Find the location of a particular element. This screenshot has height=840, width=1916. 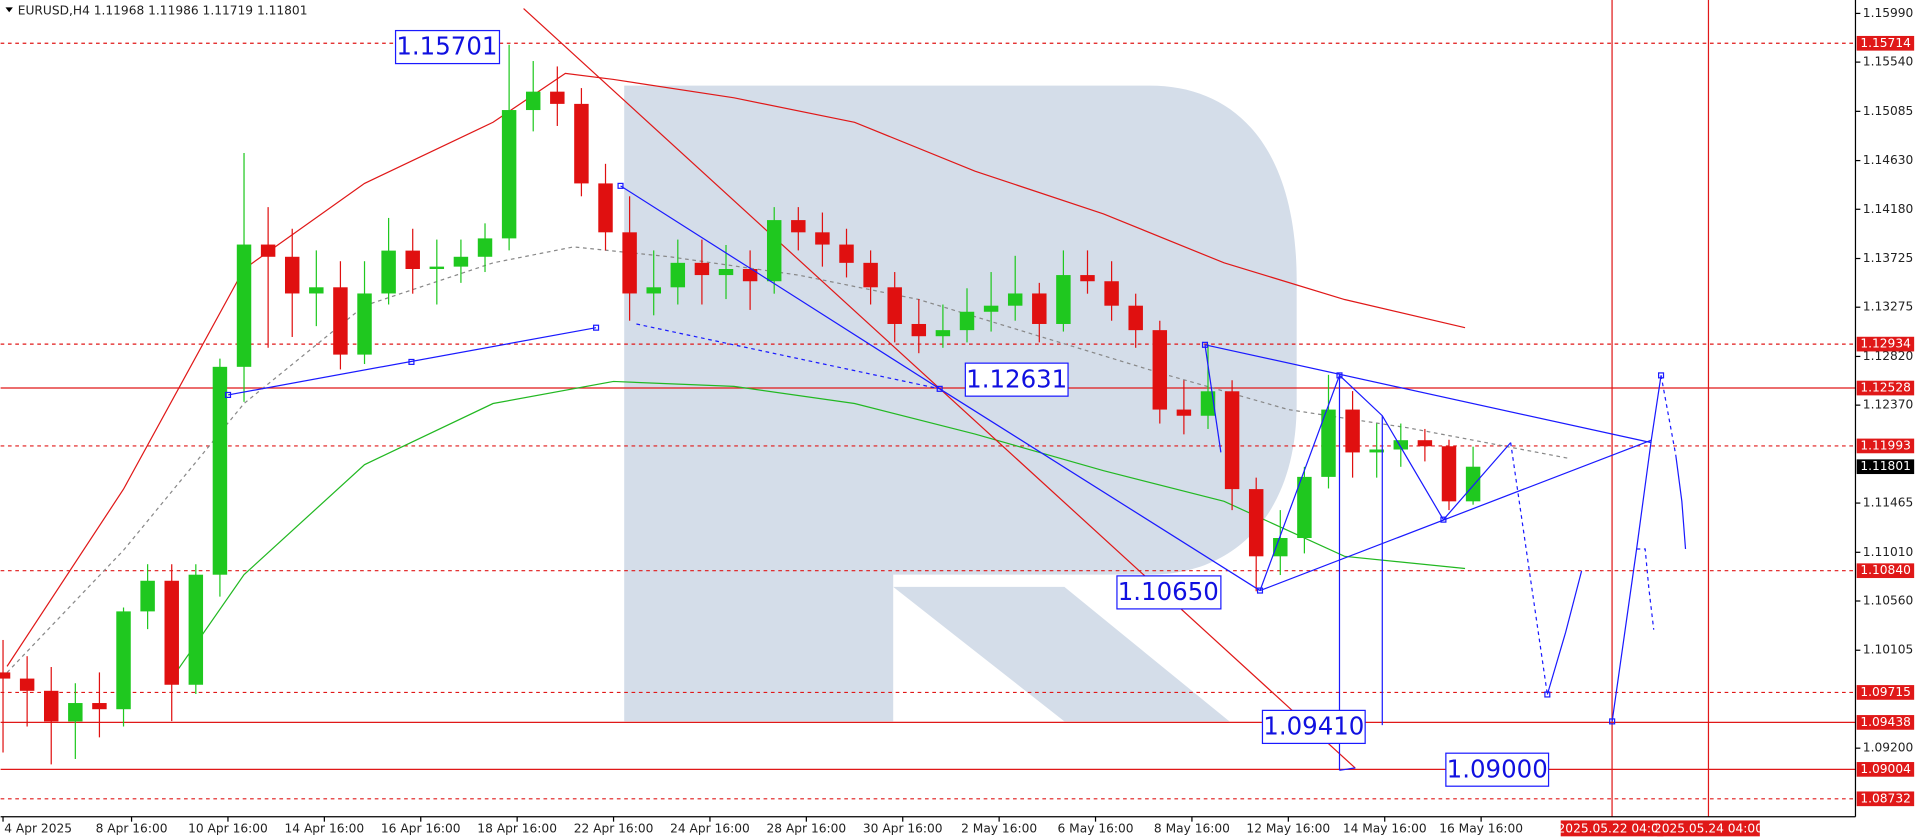

time-marker-box is located at coordinates (1612, 828).